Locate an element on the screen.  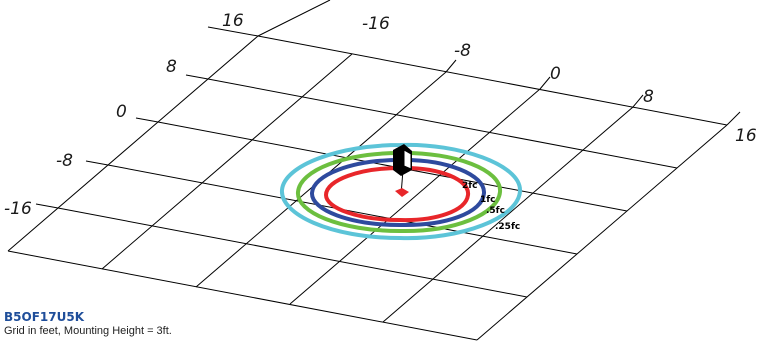
left-axis-label: 8 is located at coordinates (171, 67).